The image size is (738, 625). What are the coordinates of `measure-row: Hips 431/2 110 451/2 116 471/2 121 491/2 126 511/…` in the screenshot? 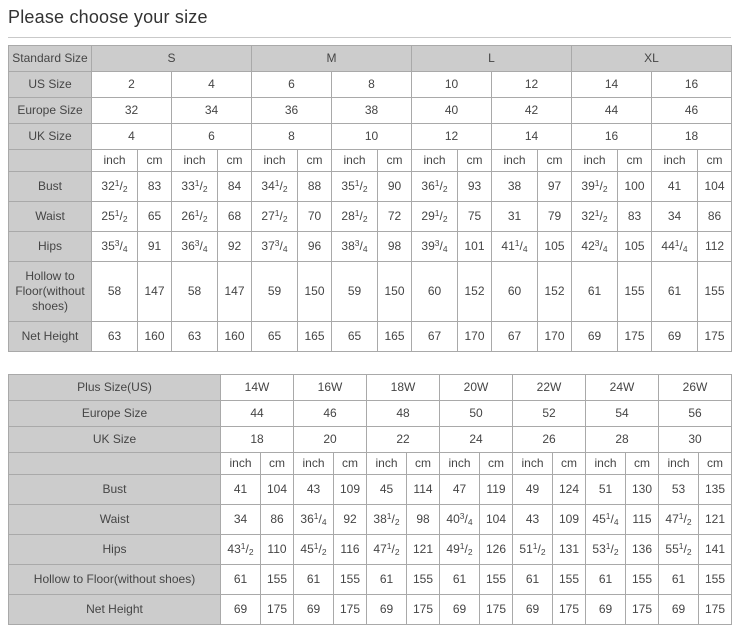 It's located at (370, 549).